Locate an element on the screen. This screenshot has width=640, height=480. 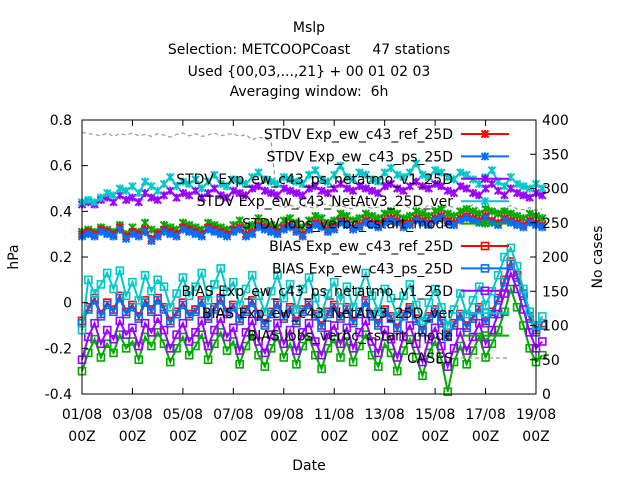
series-bias-exp-ew-c43-netatv3-25d-ver is located at coordinates (312, 289).